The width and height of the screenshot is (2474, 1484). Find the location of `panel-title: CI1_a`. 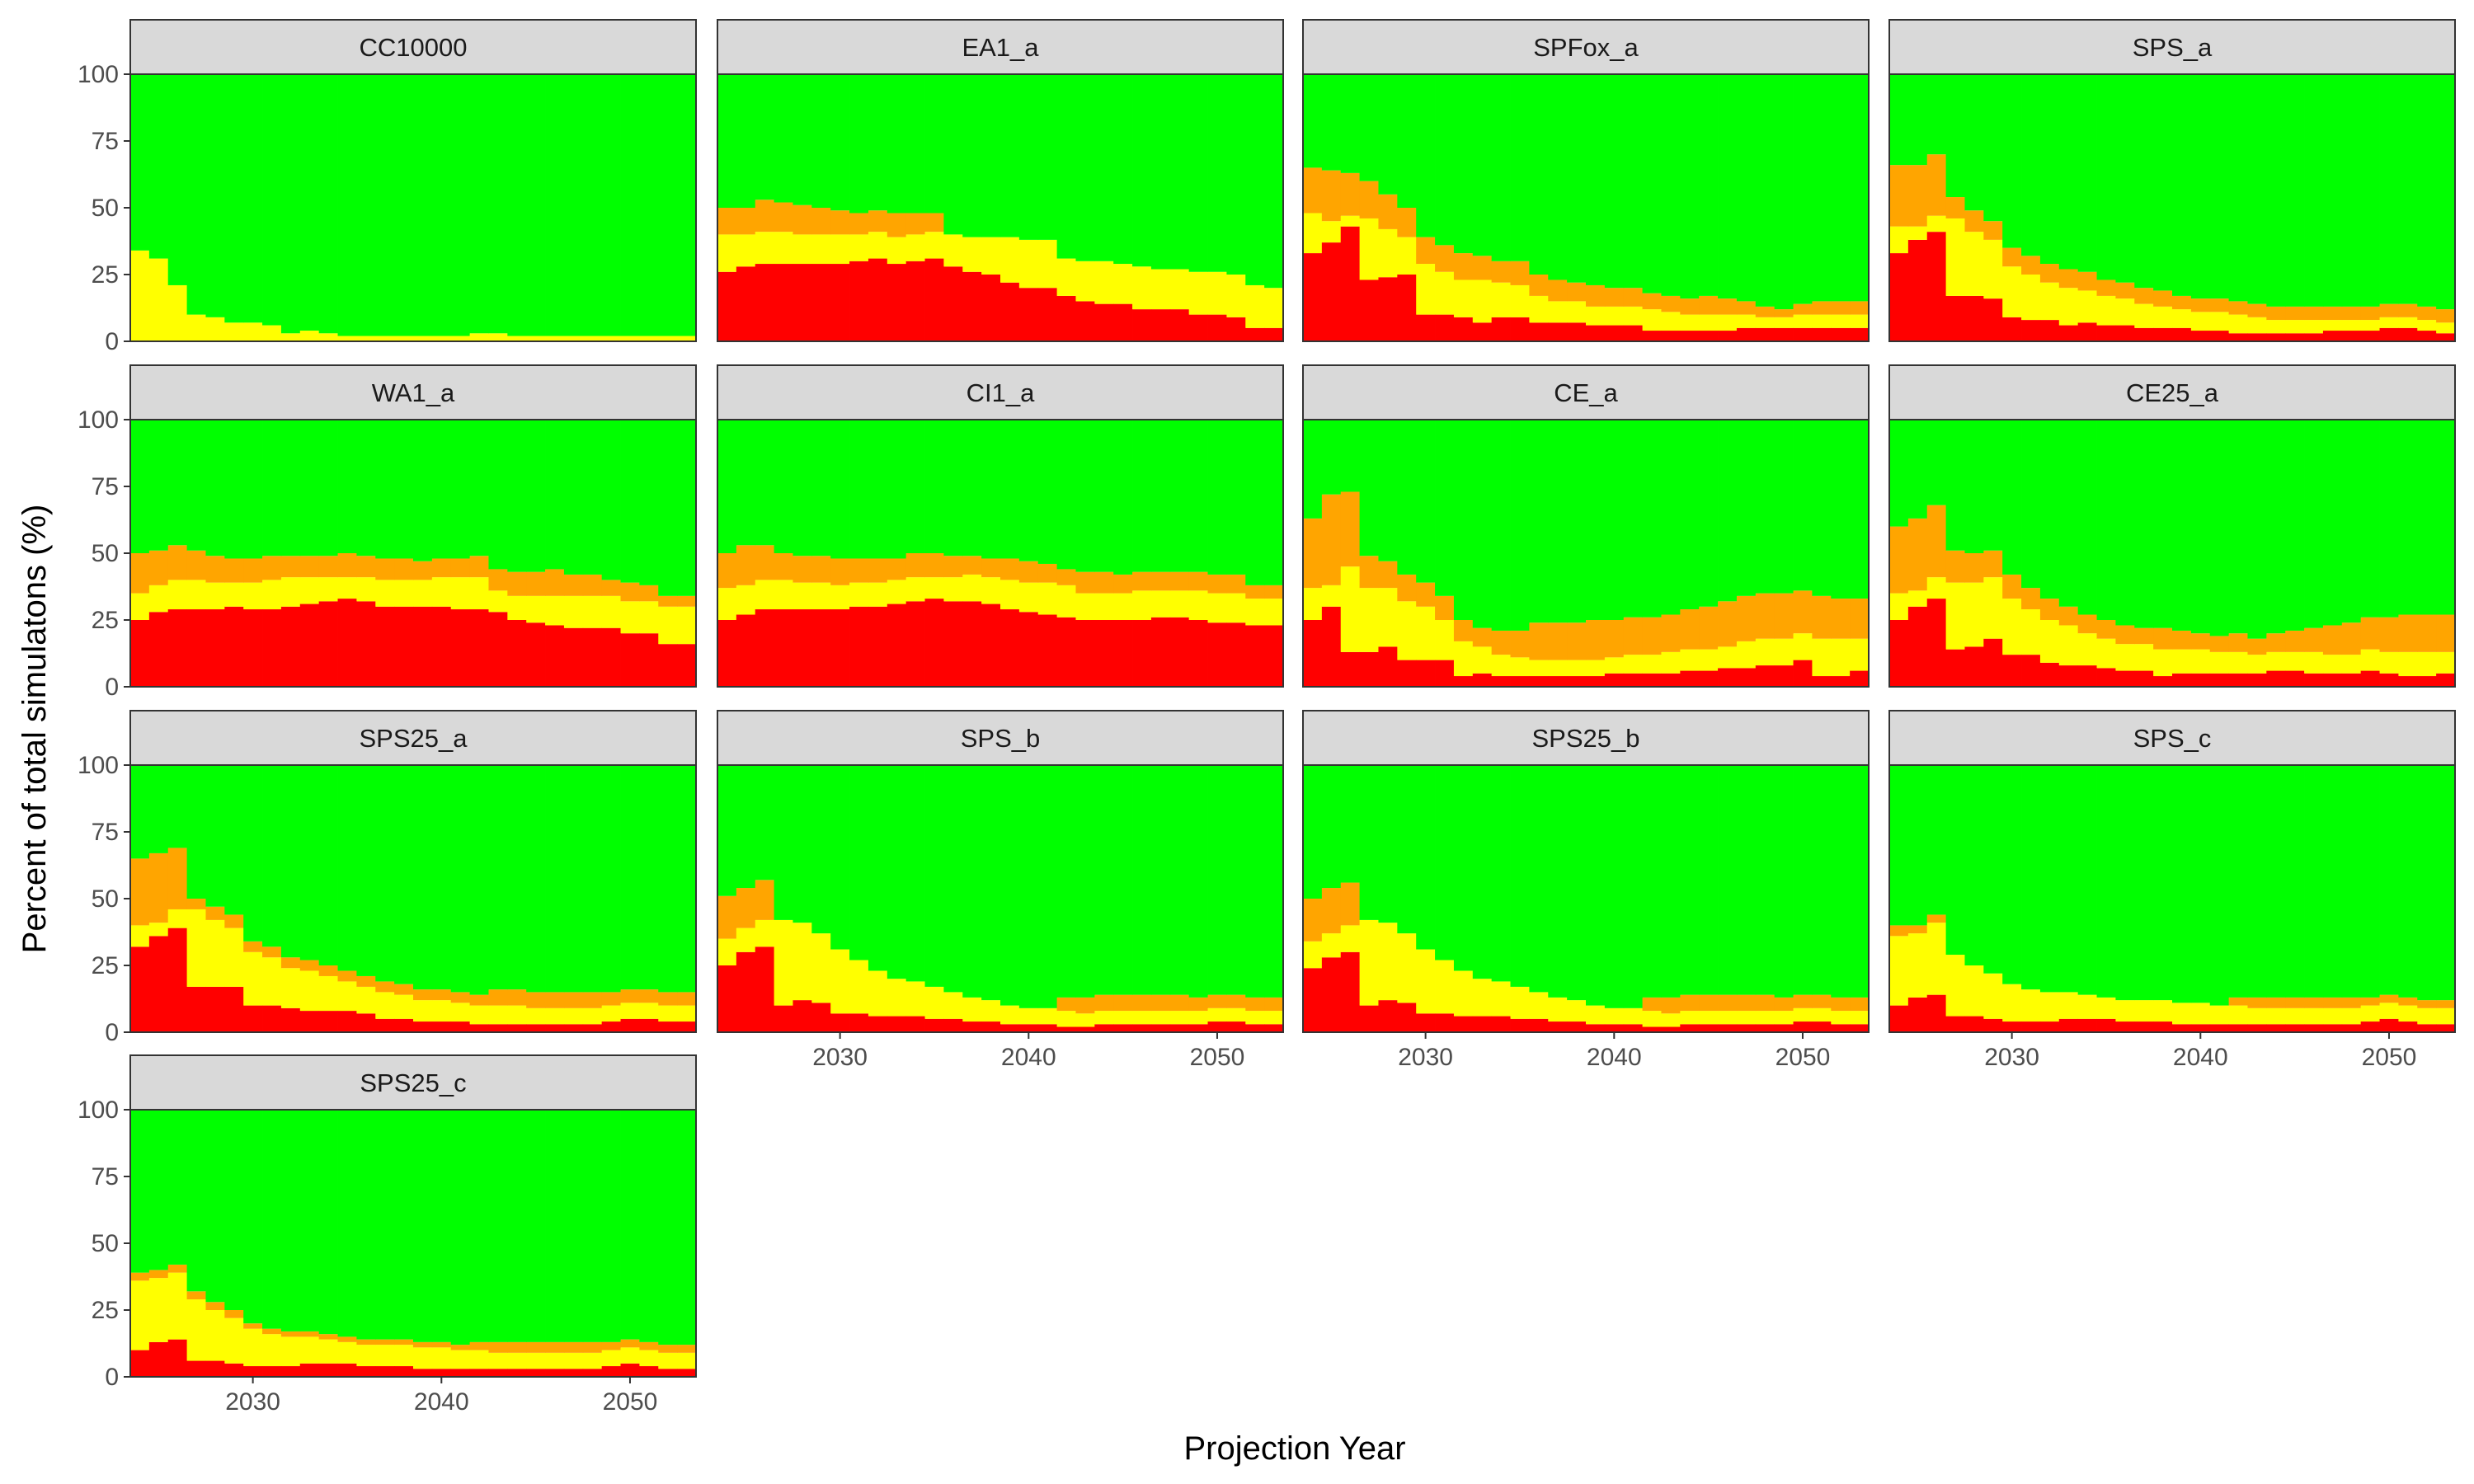

panel-title: CI1_a is located at coordinates (1001, 392).